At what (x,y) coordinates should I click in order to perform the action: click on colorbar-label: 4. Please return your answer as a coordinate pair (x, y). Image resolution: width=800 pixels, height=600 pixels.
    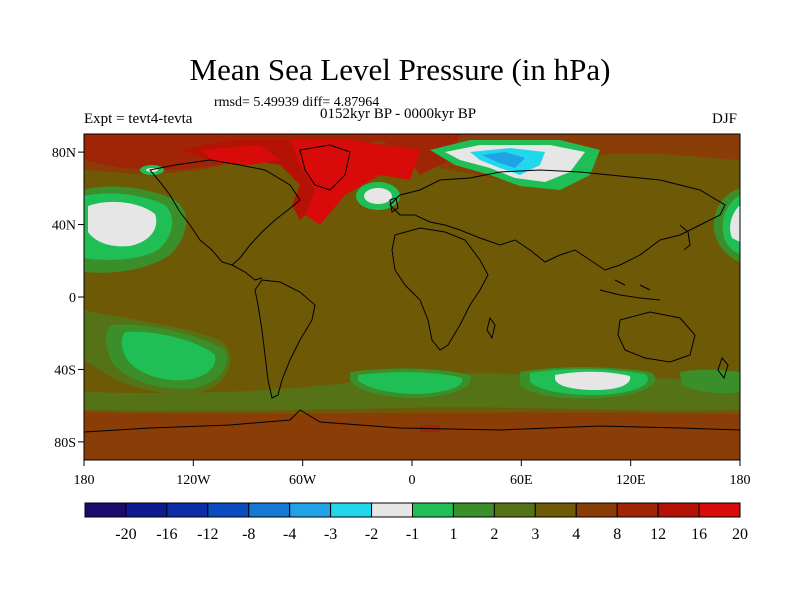
    Looking at the image, I should click on (576, 534).